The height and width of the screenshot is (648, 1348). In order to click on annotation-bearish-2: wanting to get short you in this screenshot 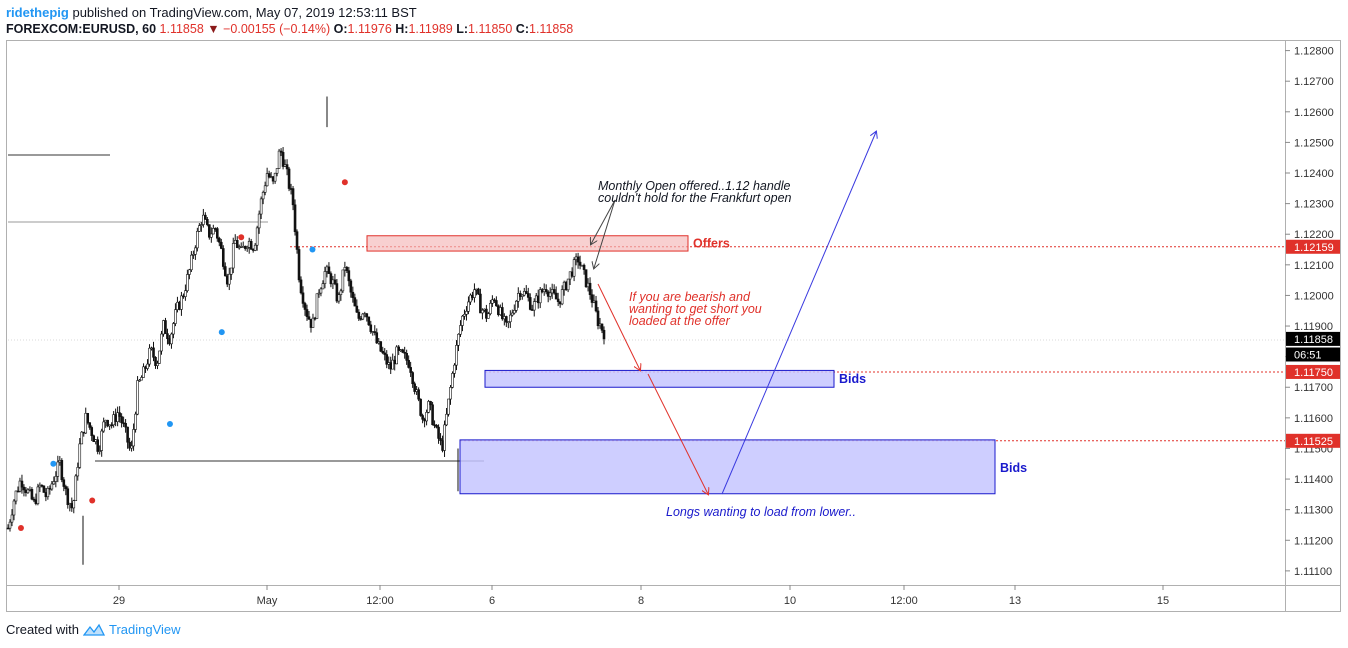, I will do `click(695, 309)`.